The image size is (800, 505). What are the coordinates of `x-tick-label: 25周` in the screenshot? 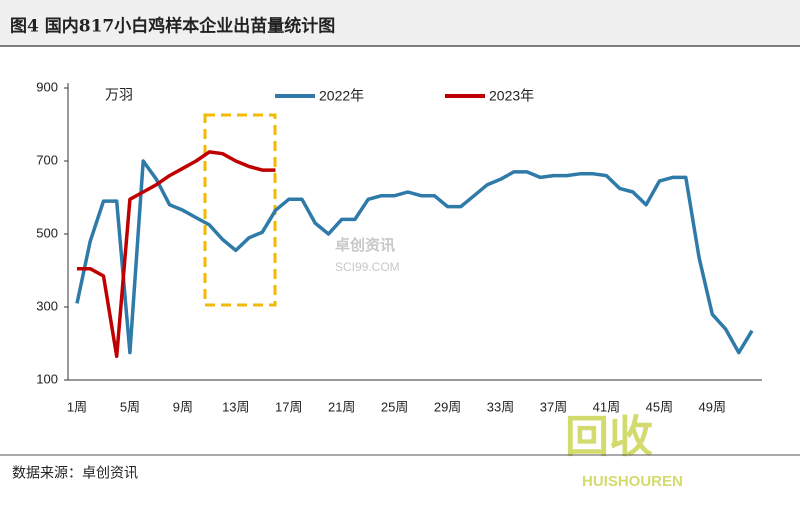 It's located at (394, 406).